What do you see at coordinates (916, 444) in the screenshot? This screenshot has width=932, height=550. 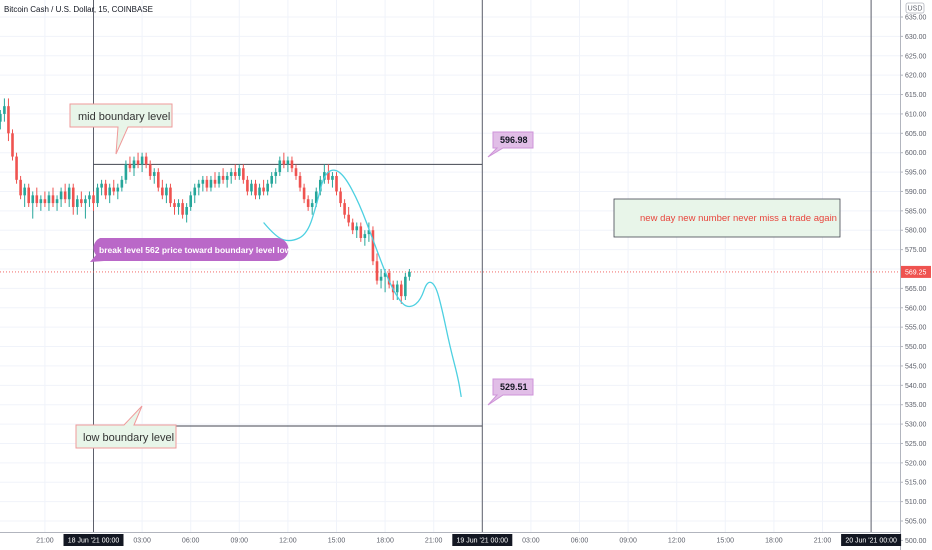 I see `price-tick-label: 525.00` at bounding box center [916, 444].